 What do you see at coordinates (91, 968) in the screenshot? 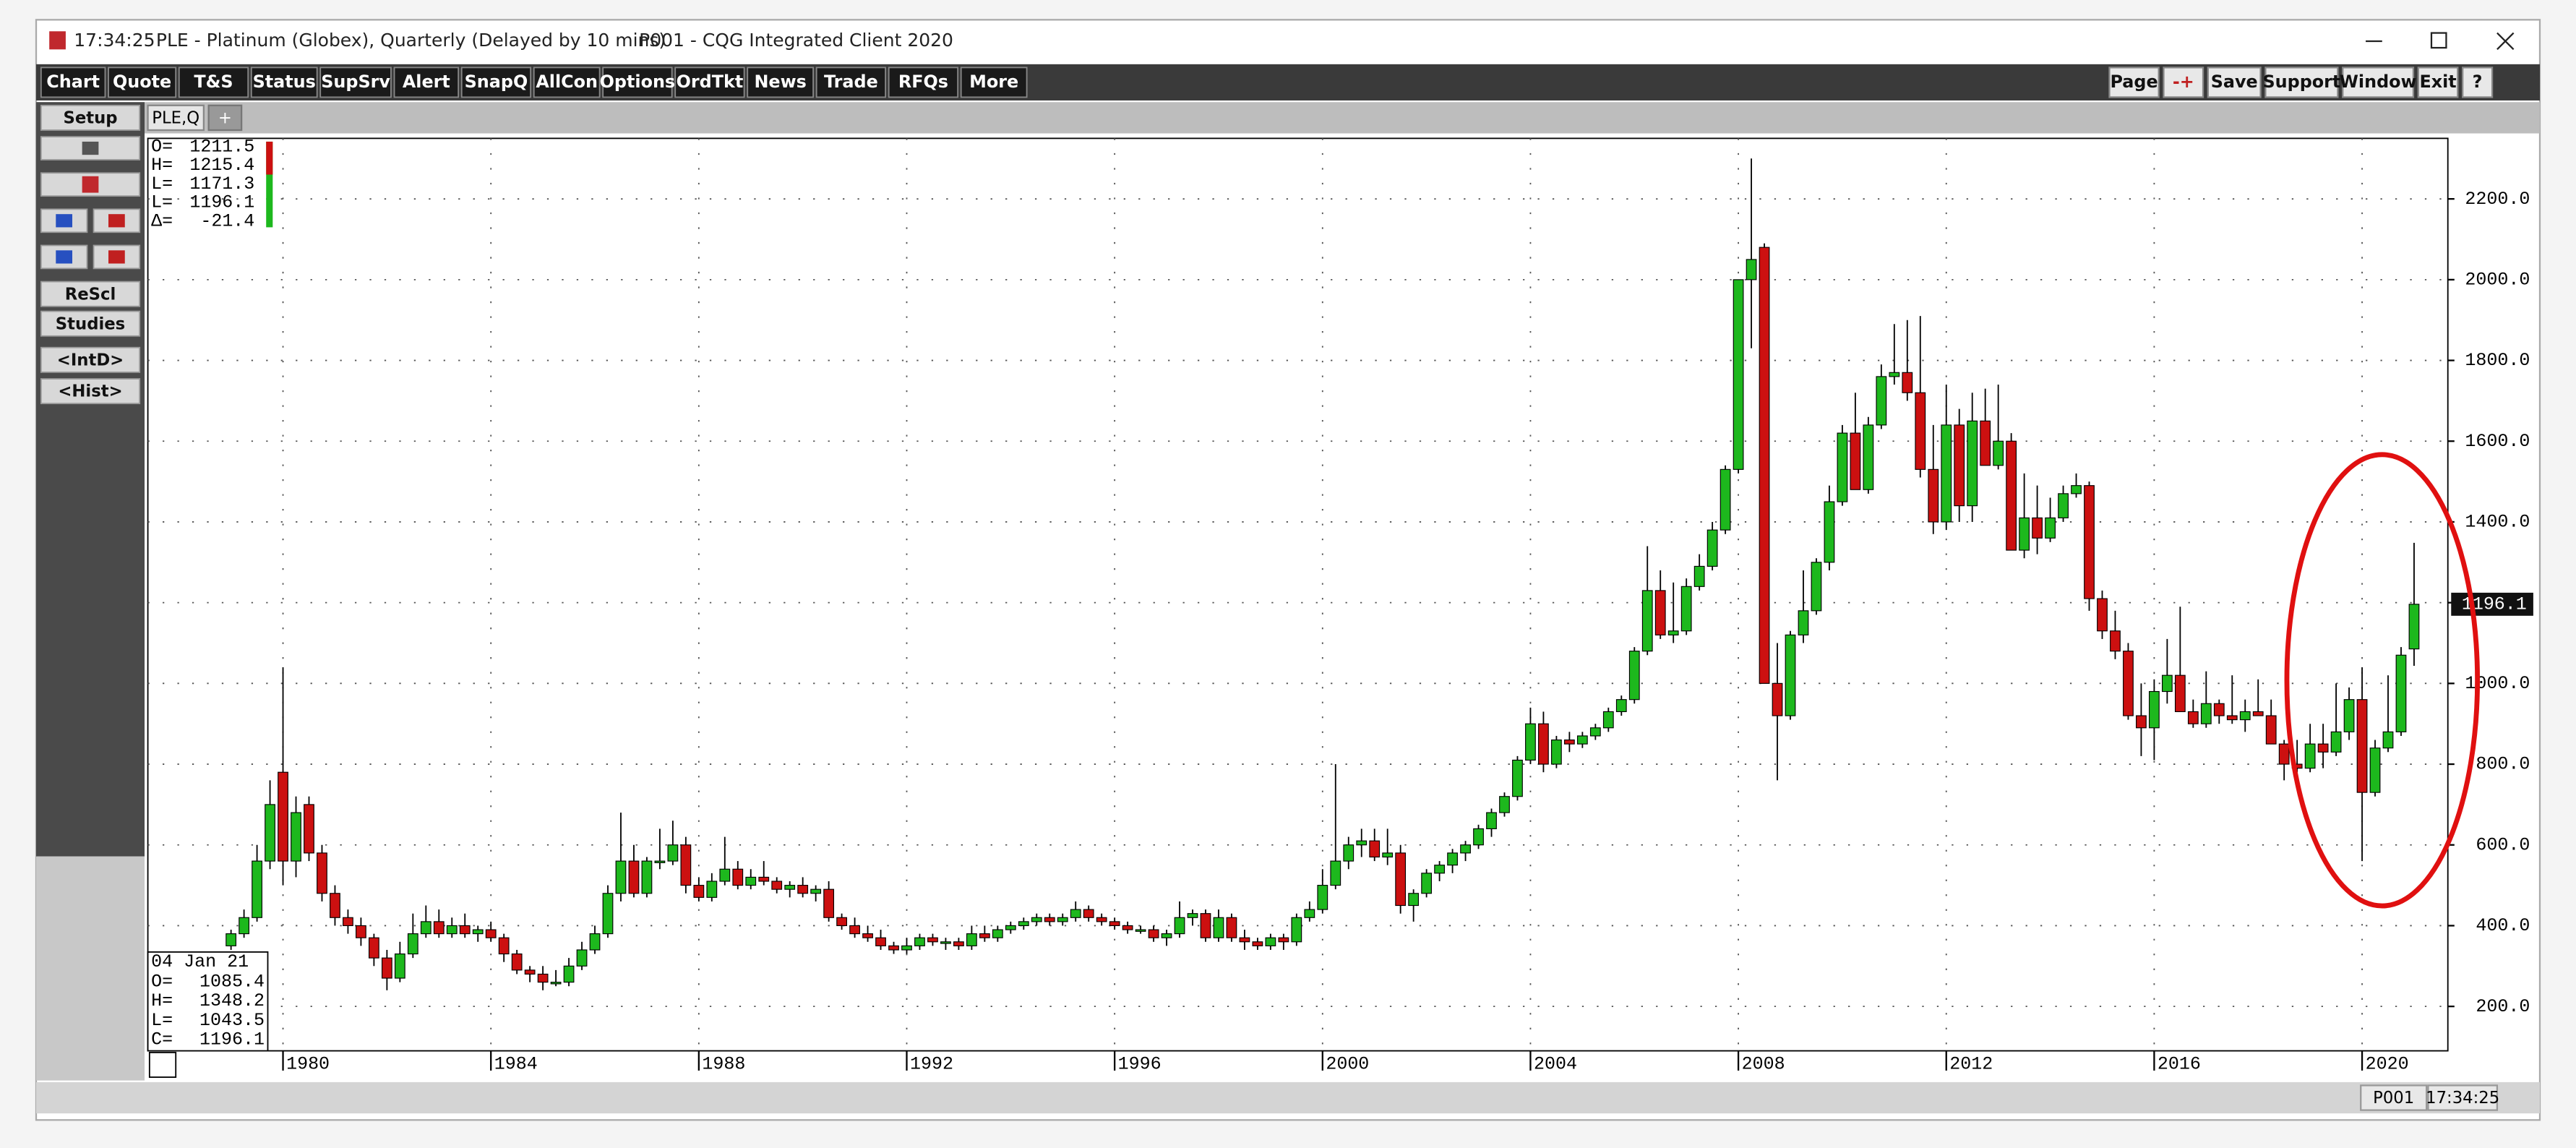
I see `sidebar-empty` at bounding box center [91, 968].